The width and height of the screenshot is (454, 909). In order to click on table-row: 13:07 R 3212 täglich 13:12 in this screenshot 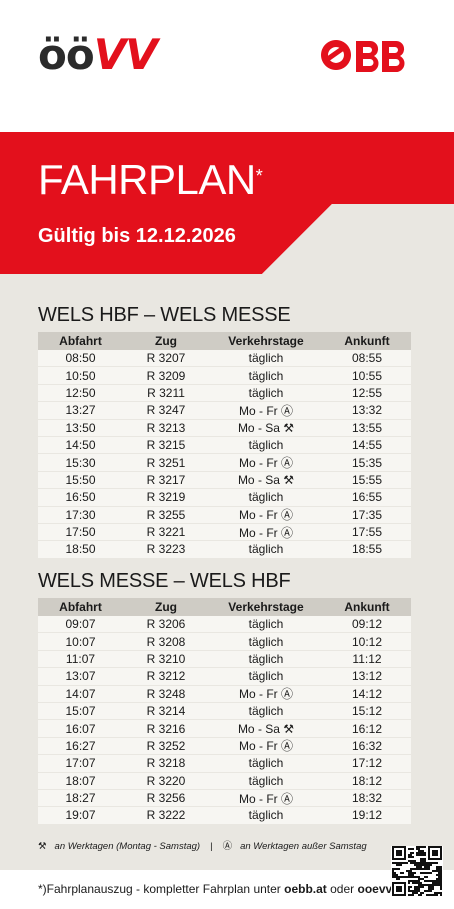, I will do `click(224, 677)`.